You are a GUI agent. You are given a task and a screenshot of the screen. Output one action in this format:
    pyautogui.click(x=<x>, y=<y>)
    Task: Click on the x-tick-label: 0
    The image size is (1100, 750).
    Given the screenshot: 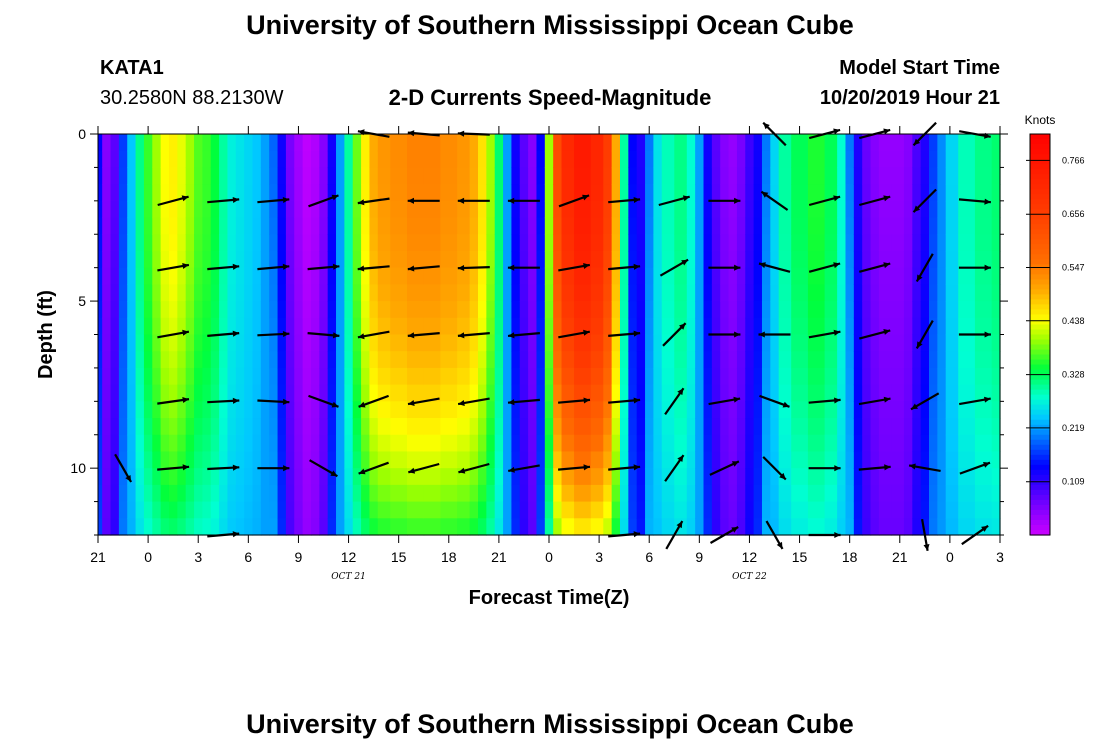 What is the action you would take?
    pyautogui.click(x=950, y=557)
    